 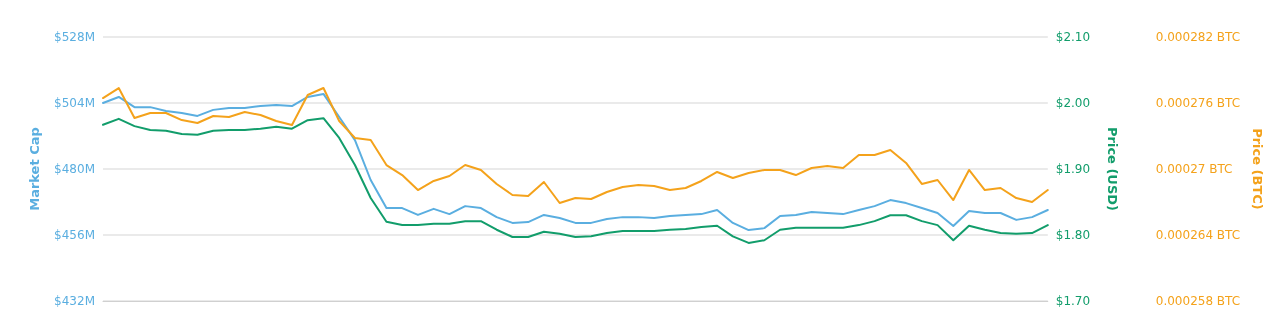 I want to click on y3-tick-label: 0.000276 BTC, so click(x=1198, y=103).